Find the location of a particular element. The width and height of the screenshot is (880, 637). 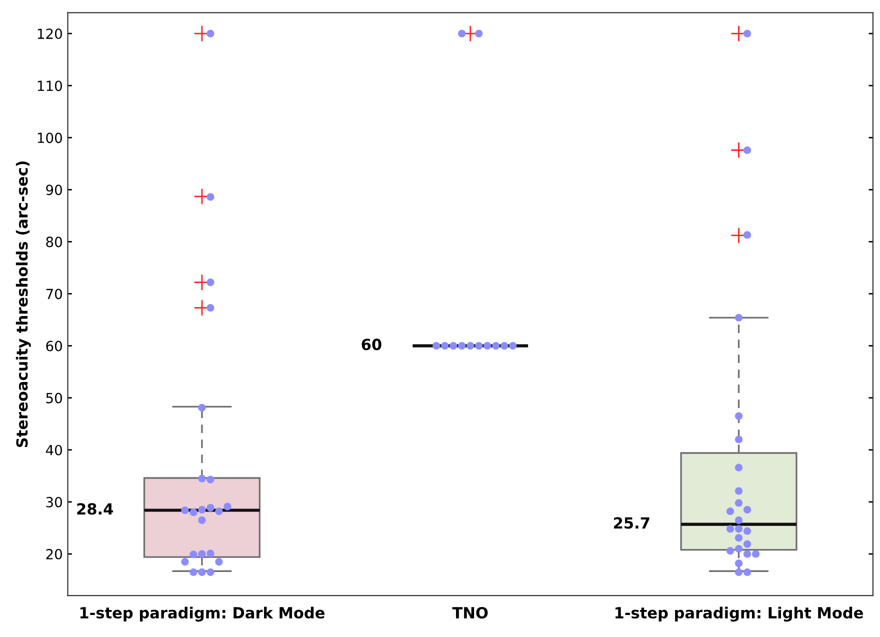

y-tick-label: 80 is located at coordinates (54, 242).